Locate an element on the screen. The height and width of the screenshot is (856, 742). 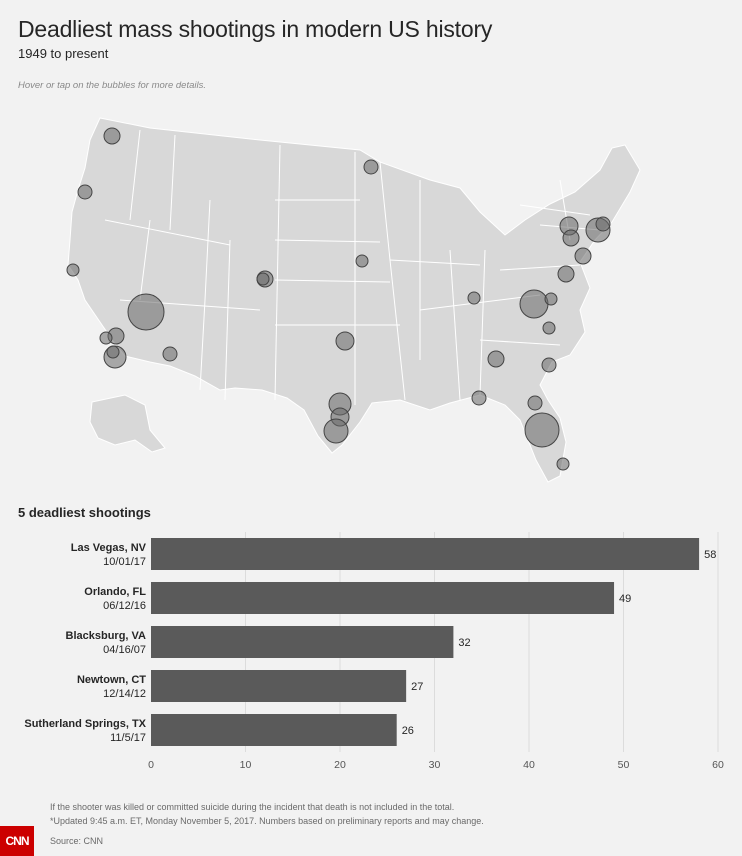
x-tick-label: 60 is located at coordinates (718, 765).